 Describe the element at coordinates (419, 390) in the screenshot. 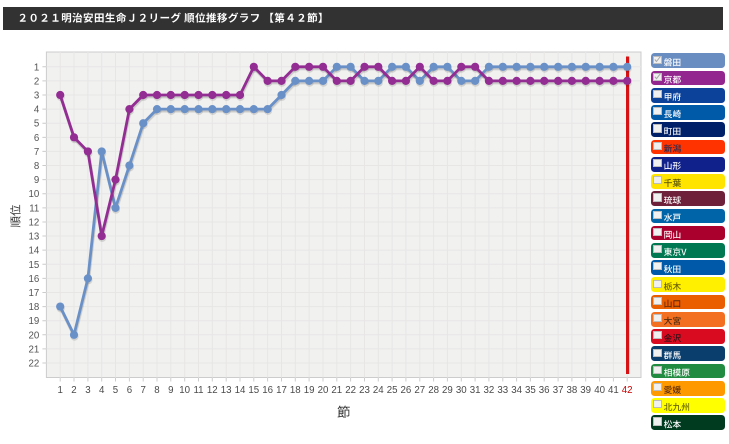

I see `svg-text: 27` at that location.